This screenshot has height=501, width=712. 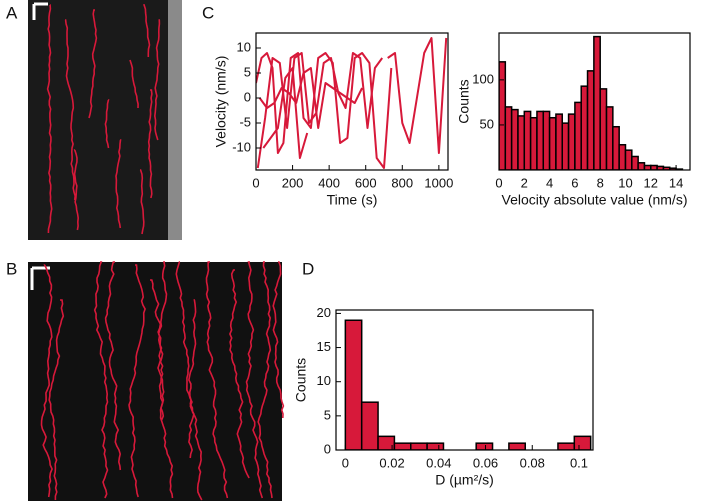 I want to click on x-tick-label: 12, so click(x=651, y=182).